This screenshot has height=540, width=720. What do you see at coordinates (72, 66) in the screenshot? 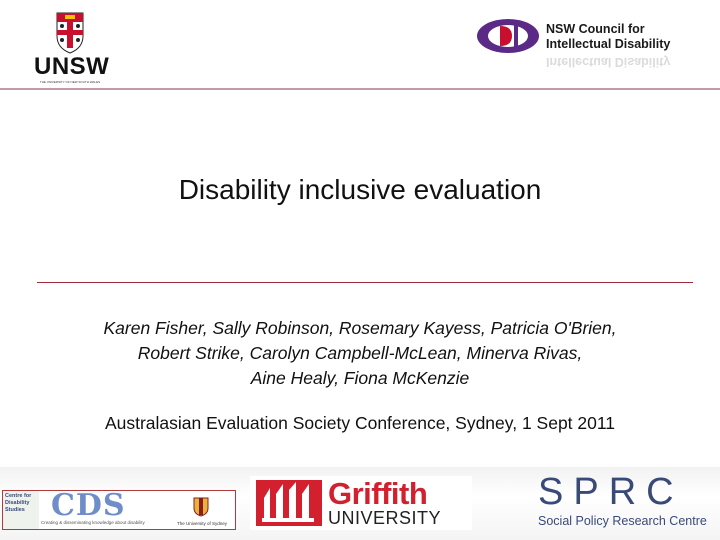
I see `unsw-wordmark: UNSW` at bounding box center [72, 66].